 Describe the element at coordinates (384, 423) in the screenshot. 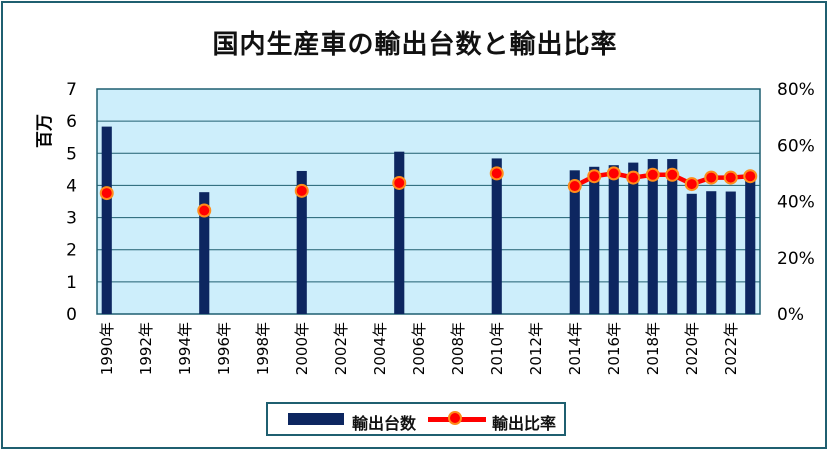

I see `legend-label-export-count: 輸出台数` at that location.